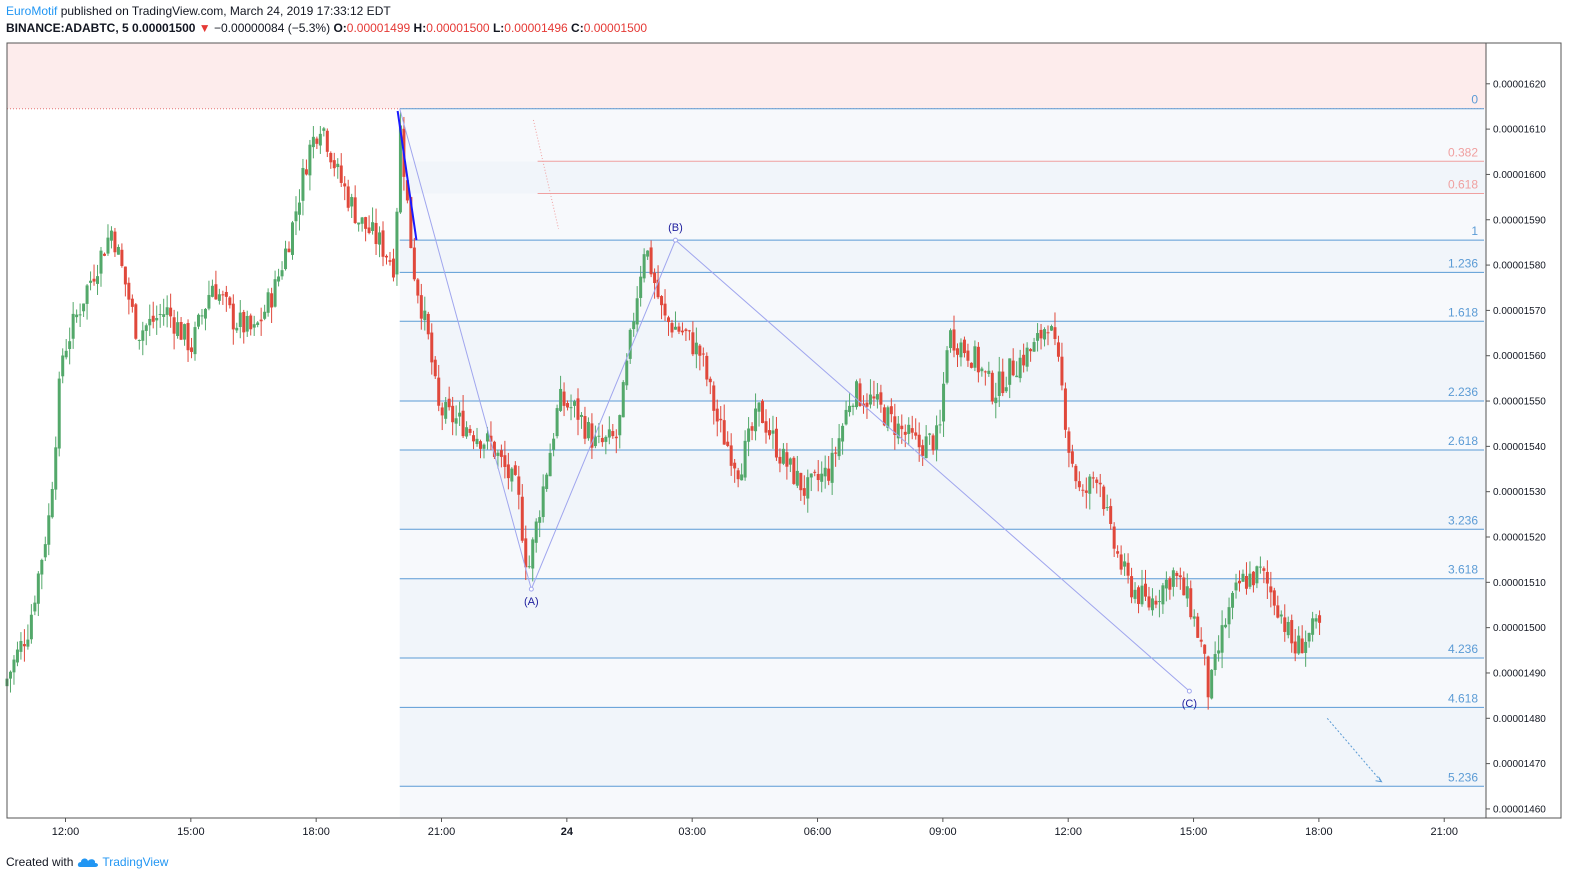 The height and width of the screenshot is (892, 1588). I want to click on y-tick-label: 0.00001620, so click(1519, 84).